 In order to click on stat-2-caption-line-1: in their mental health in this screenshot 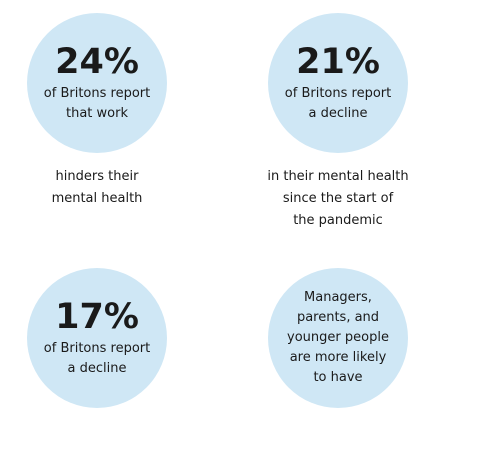, I will do `click(338, 176)`.